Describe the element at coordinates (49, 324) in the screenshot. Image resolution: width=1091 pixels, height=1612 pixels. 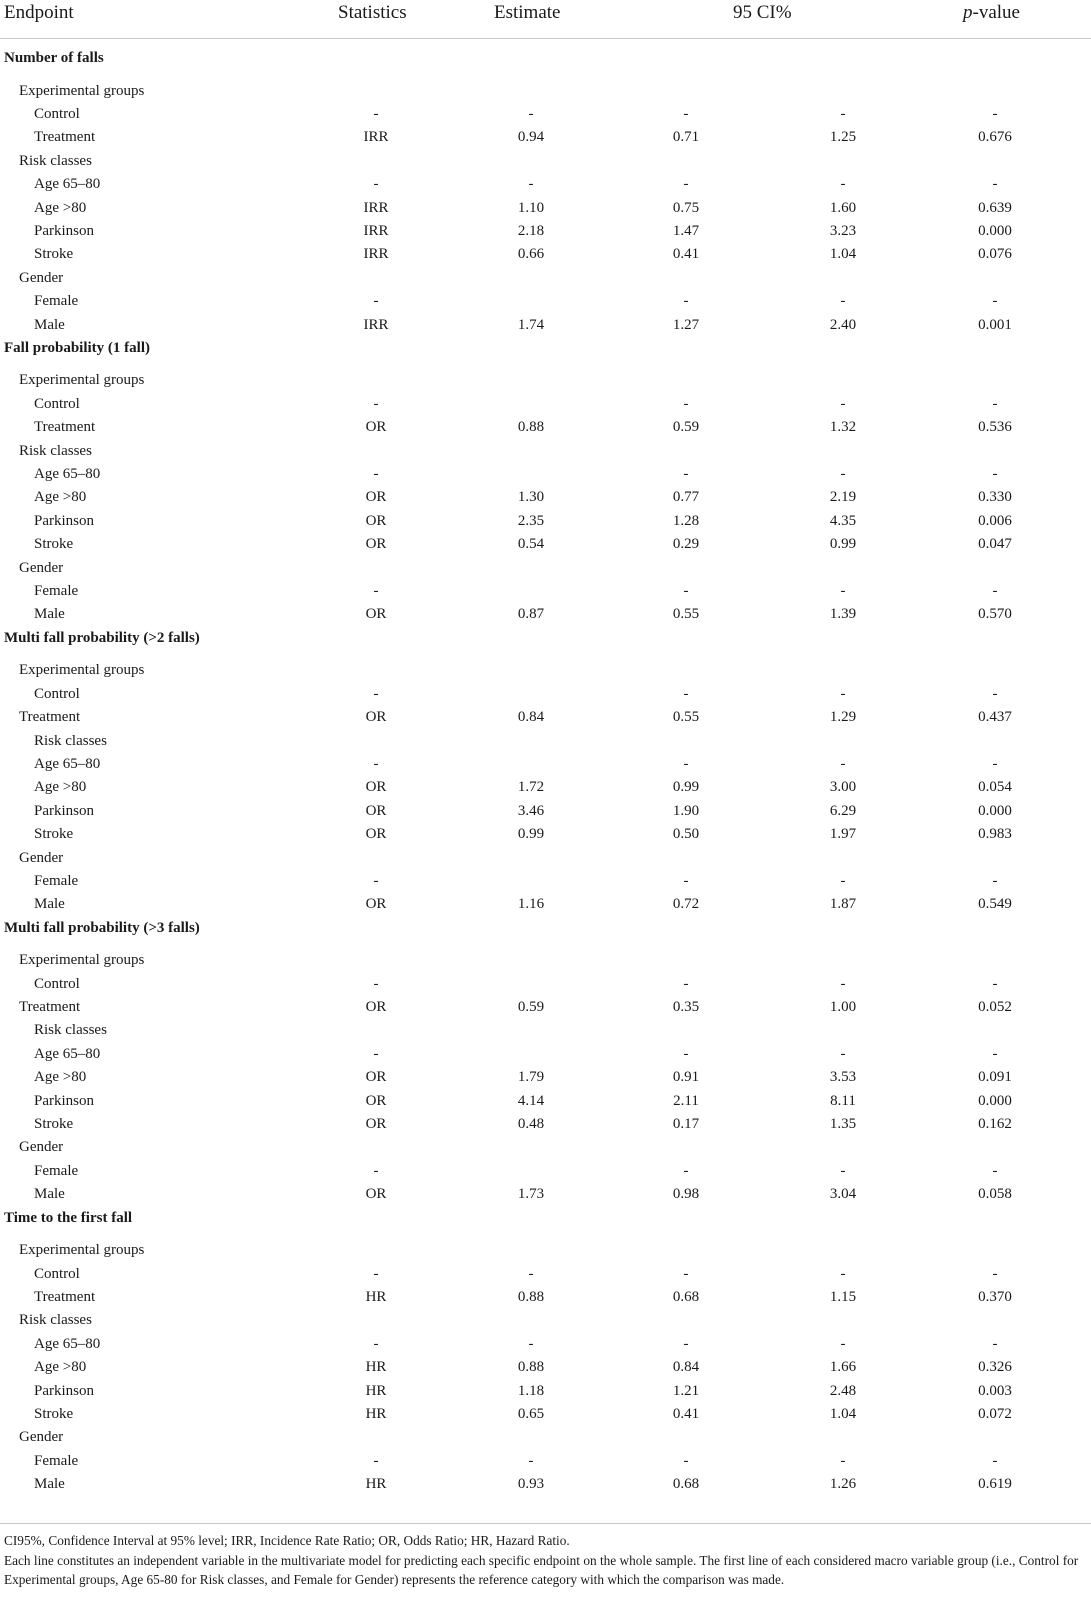
I see `row-label: Male` at that location.